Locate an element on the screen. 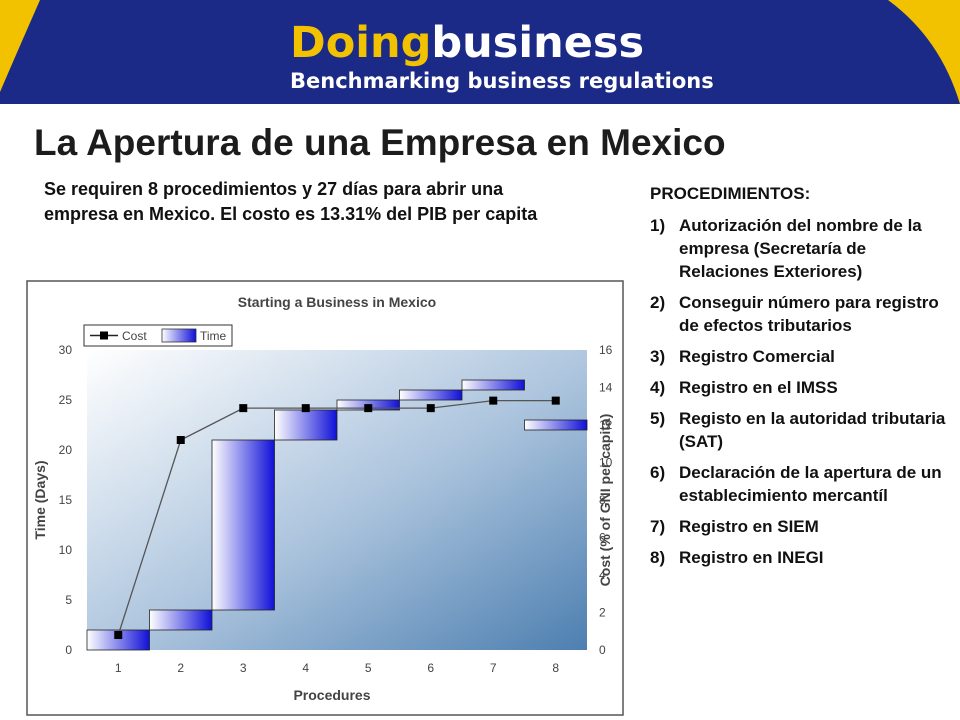  procedure-number: 7) is located at coordinates (658, 526).